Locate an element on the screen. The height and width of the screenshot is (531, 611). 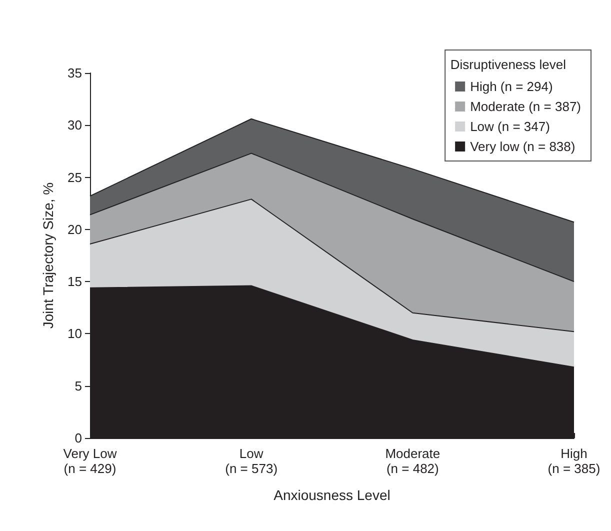
legend-label: Moderate (n = 387) is located at coordinates (526, 106).